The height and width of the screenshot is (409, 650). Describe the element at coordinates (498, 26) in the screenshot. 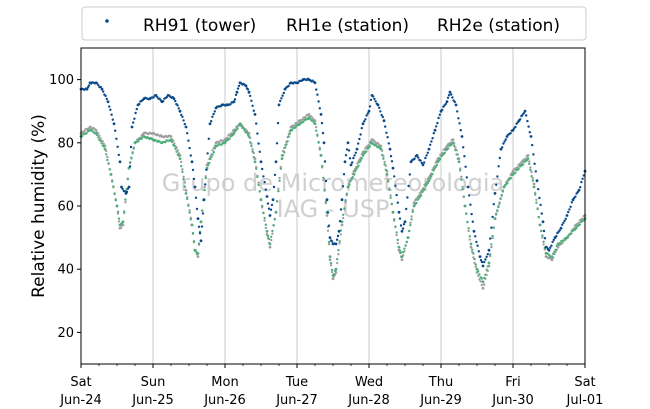

I see `legend-label-rh2e: RH2e (station)` at that location.